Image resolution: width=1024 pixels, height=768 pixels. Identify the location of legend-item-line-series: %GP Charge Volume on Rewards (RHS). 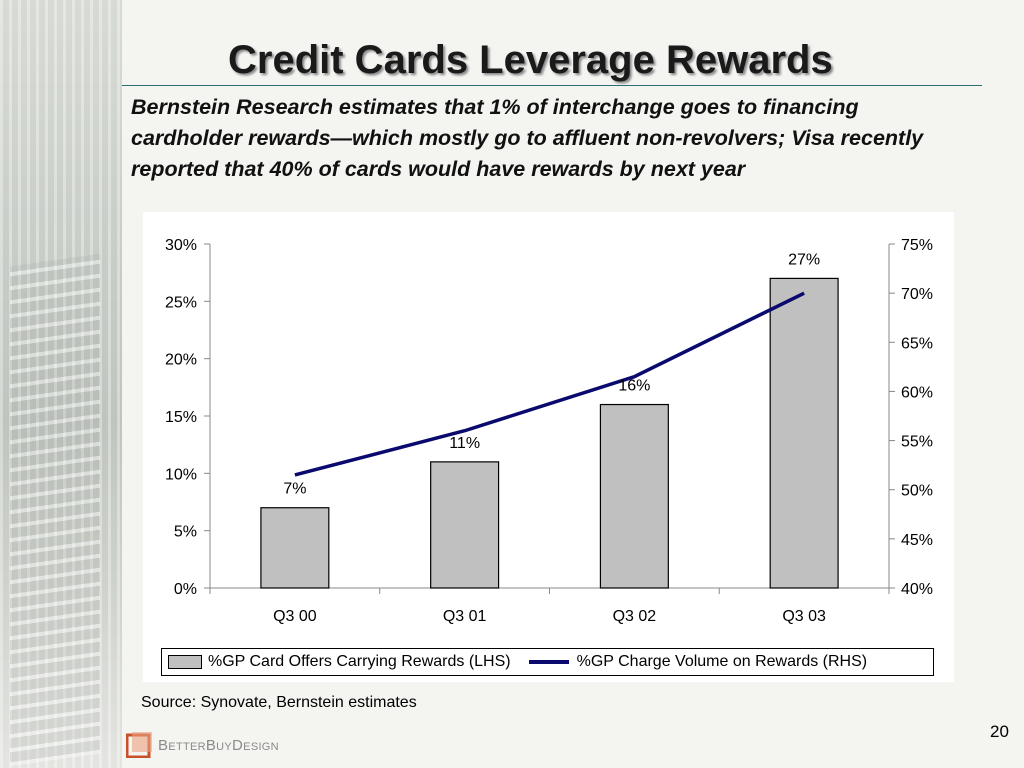
(695, 662).